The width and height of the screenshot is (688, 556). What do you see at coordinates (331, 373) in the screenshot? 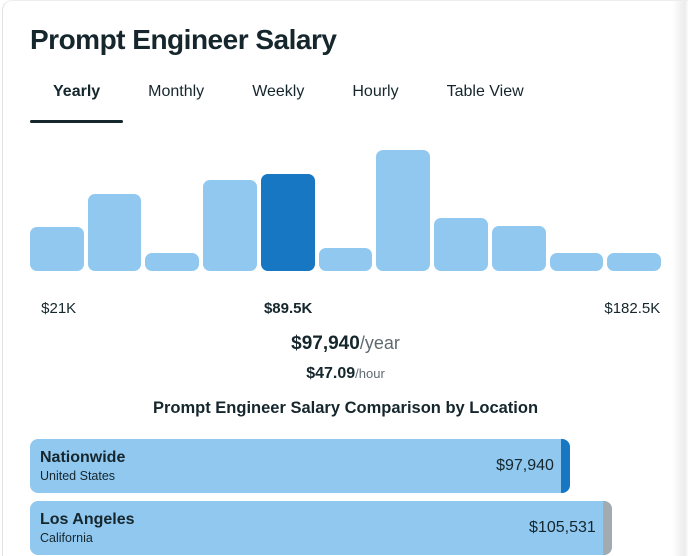
I see `hourly-salary-value: $47.09` at bounding box center [331, 373].